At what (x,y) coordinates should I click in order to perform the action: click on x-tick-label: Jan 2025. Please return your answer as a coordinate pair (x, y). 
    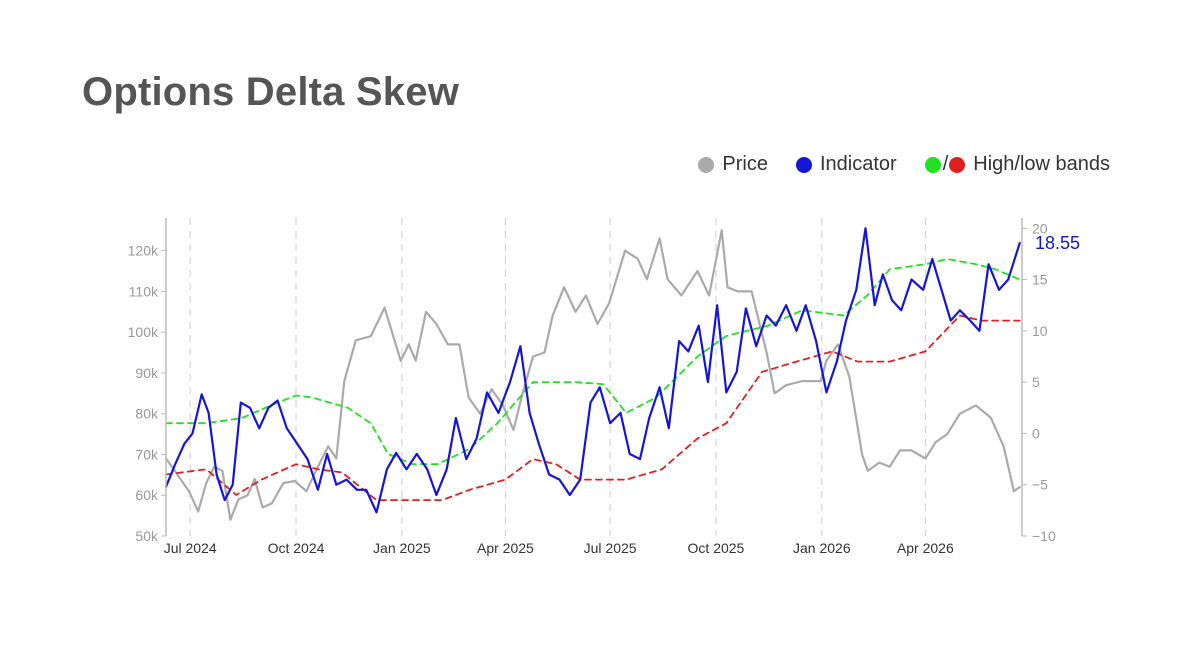
    Looking at the image, I should click on (402, 548).